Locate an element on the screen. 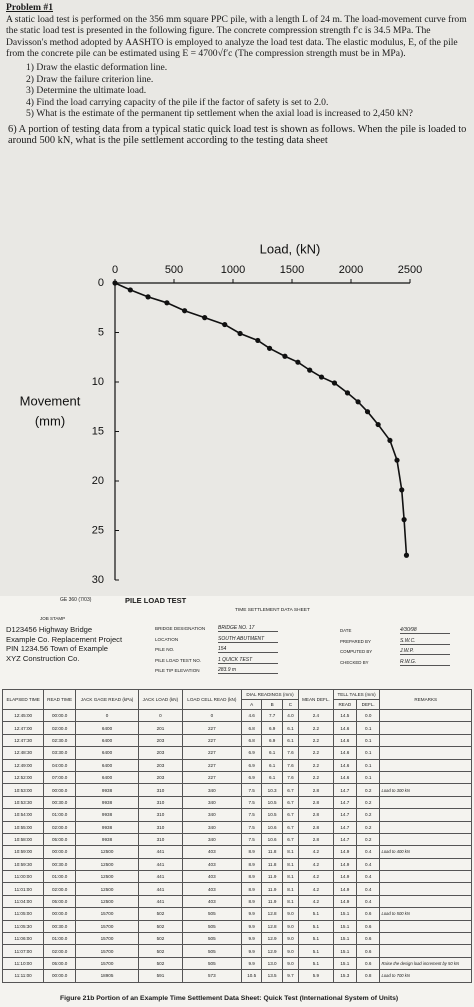 Image resolution: width=474 pixels, height=1007 pixels. y-tick-label: 0 is located at coordinates (101, 283).